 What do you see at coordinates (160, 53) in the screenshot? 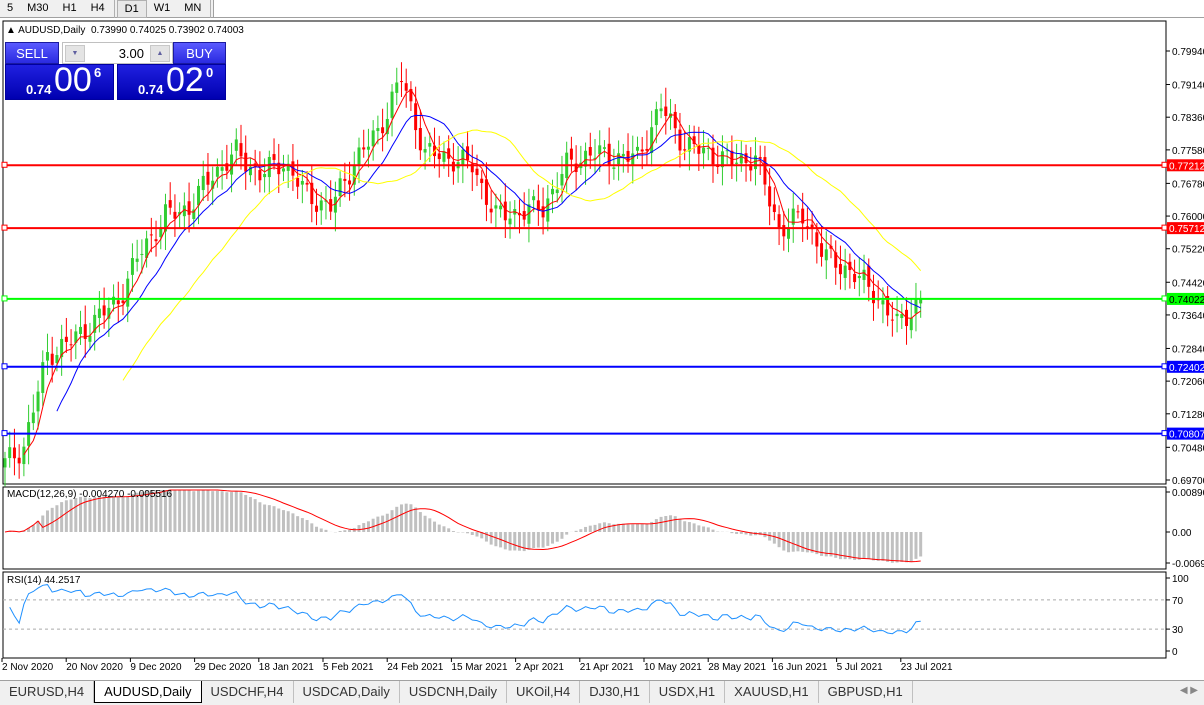
I see `volume-up-icon: ▲` at bounding box center [160, 53].